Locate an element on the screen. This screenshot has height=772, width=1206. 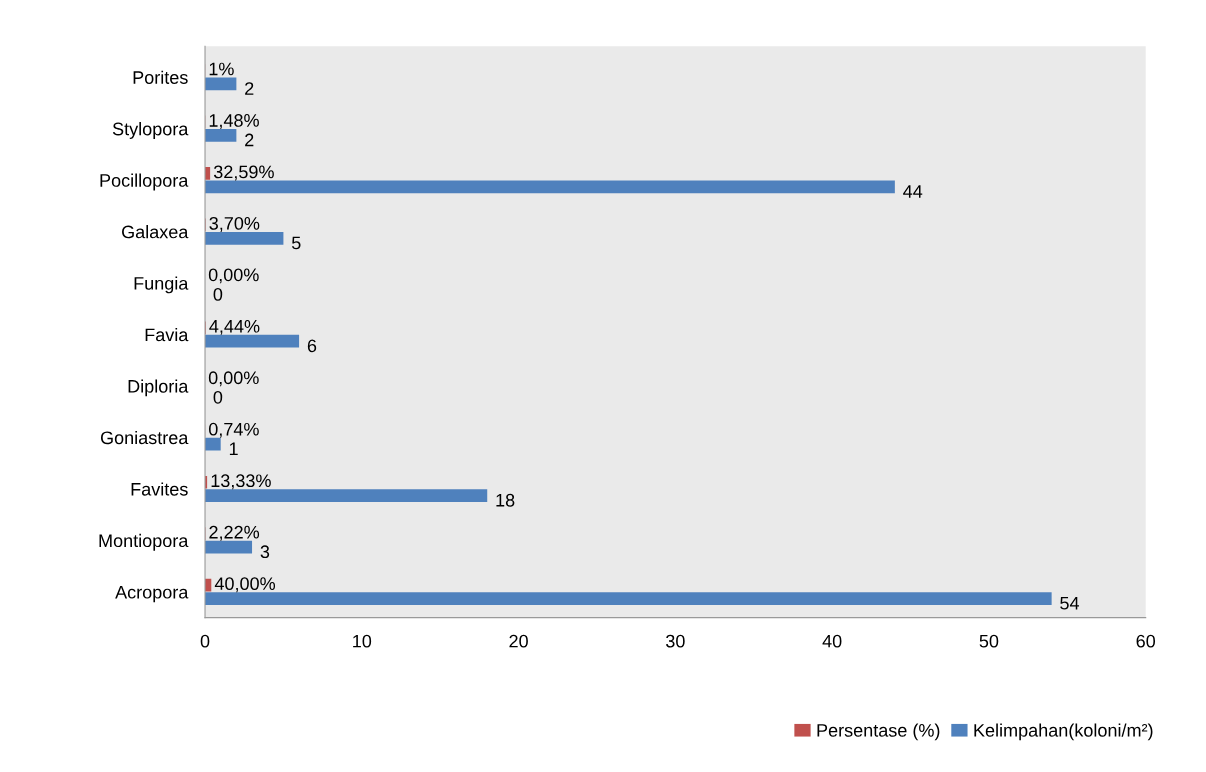
data-label: 44 is located at coordinates (913, 191).